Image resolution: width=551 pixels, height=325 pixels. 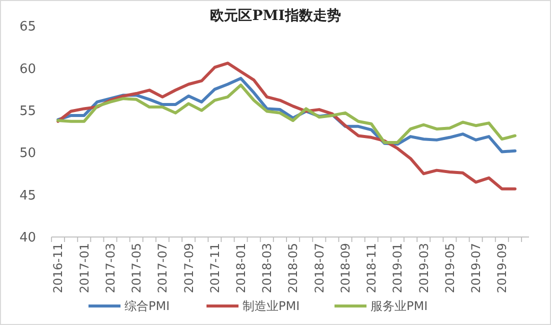 I want to click on y-tick-label: 50, so click(x=27, y=154).